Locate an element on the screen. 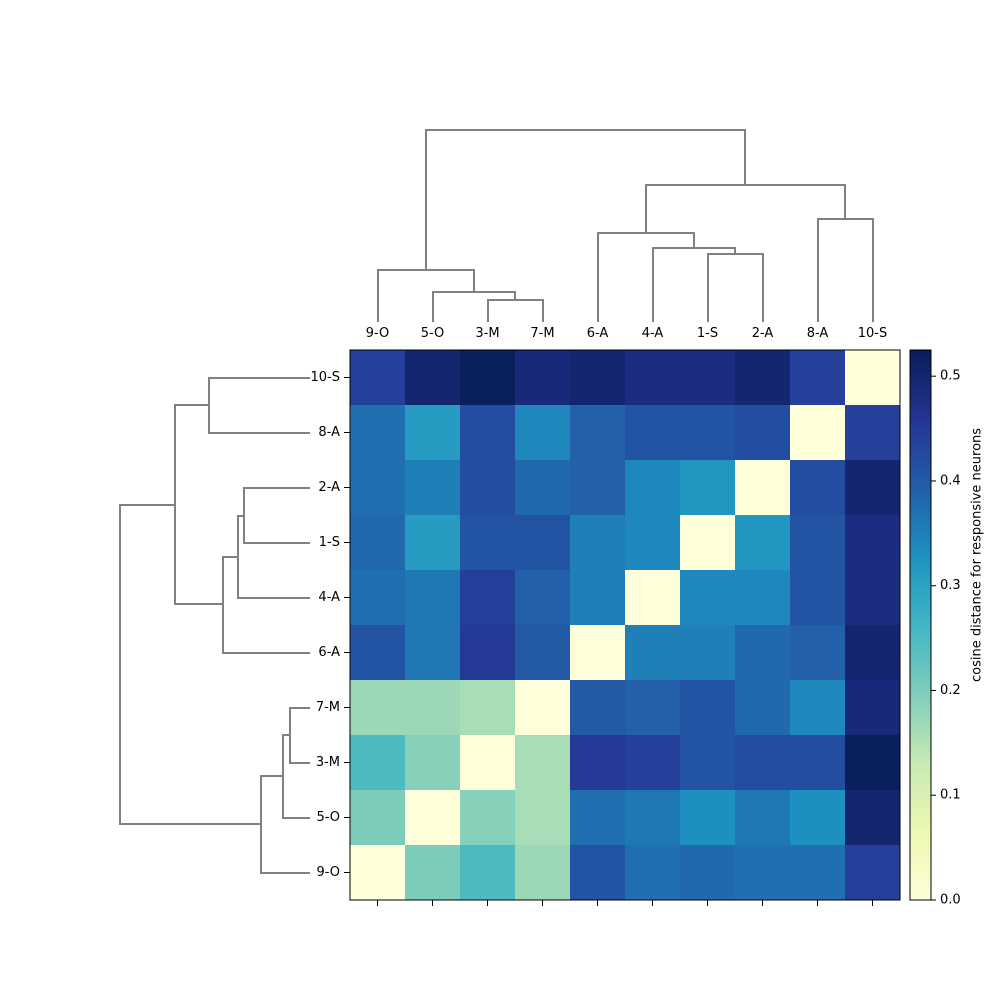 Image resolution: width=1000 pixels, height=1000 pixels. colorbar-gradient is located at coordinates (920, 625).